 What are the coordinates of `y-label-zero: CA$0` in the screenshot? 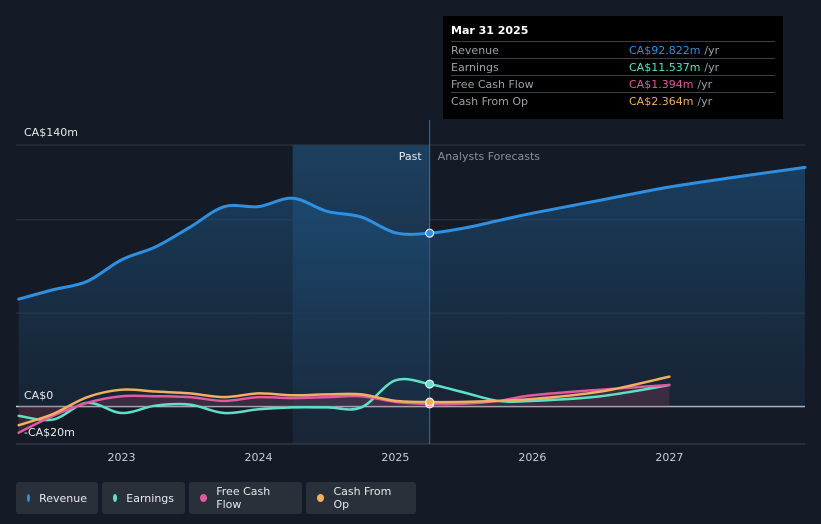 It's located at (38, 395).